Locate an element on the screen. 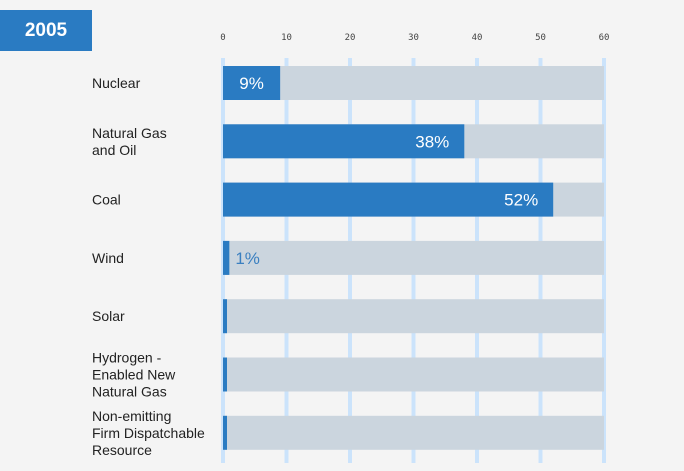 The image size is (684, 471). category-label: Hydrogen -Enabled New Natural Gas is located at coordinates (134, 375).